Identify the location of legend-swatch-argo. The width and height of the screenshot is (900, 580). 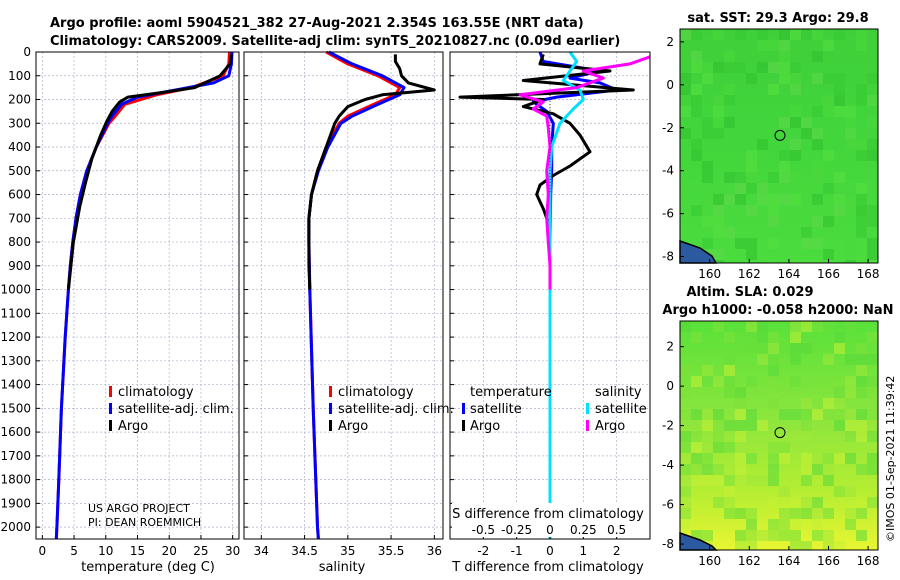
(330, 425).